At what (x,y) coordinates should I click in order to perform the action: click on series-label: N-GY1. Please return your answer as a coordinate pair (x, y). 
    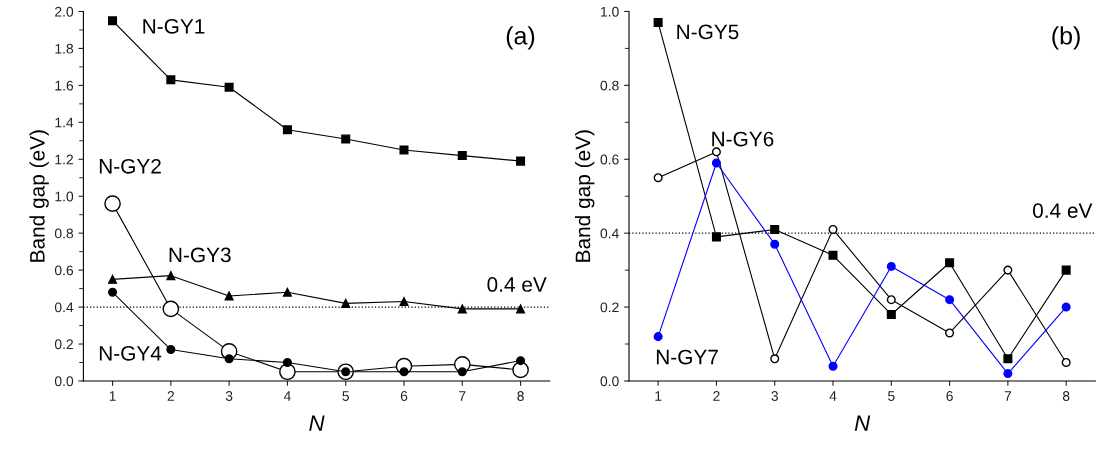
    Looking at the image, I should click on (174, 26).